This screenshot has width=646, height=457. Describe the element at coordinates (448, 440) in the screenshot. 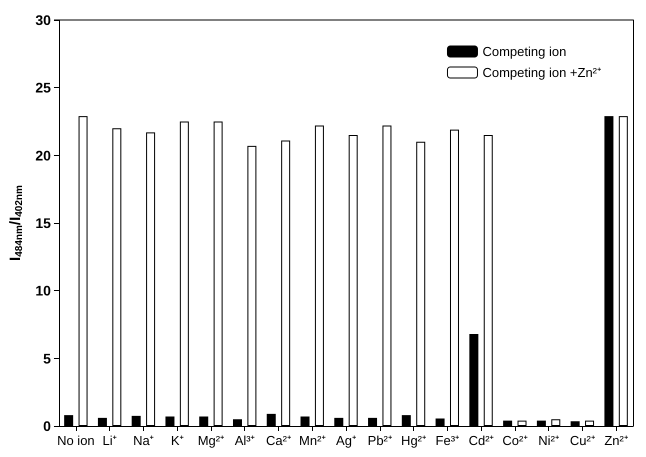

I see `x-tick-label: Fe³⁺` at that location.